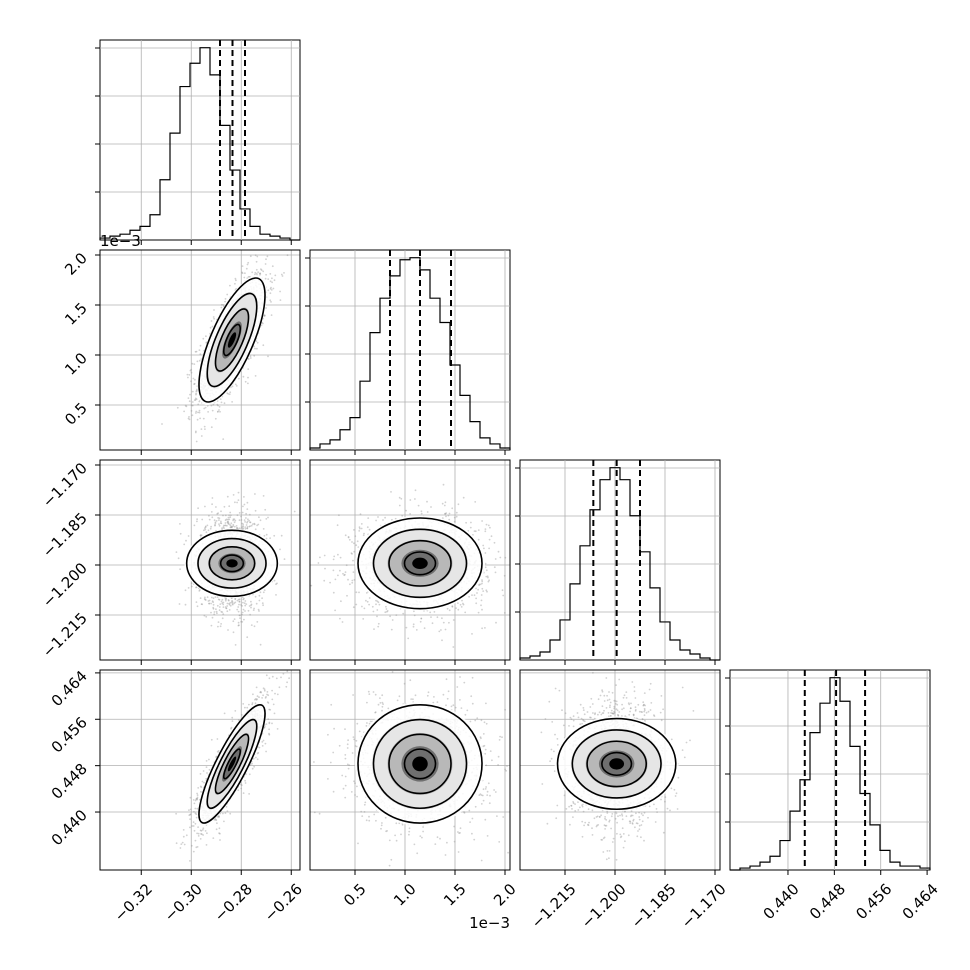  What do you see at coordinates (183, 902) in the screenshot?
I see `x-tick-label: −0.30` at bounding box center [183, 902].